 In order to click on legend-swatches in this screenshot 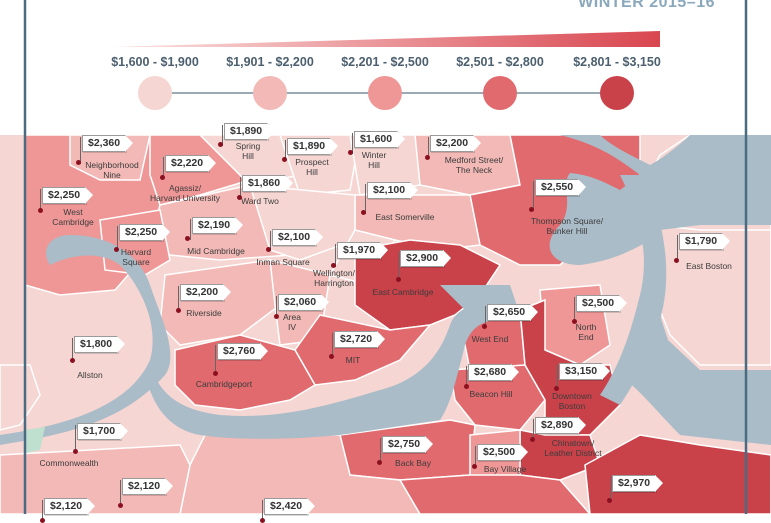, I will do `click(386, 93)`.